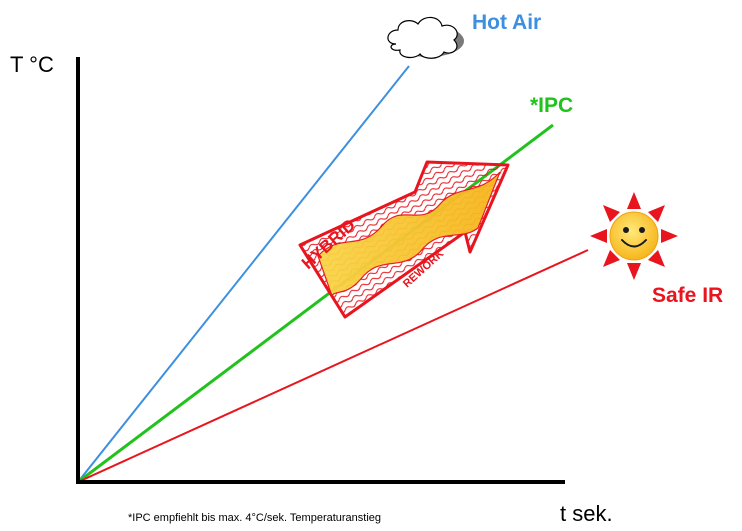  I want to click on ipc-label: *IPC, so click(551, 105).